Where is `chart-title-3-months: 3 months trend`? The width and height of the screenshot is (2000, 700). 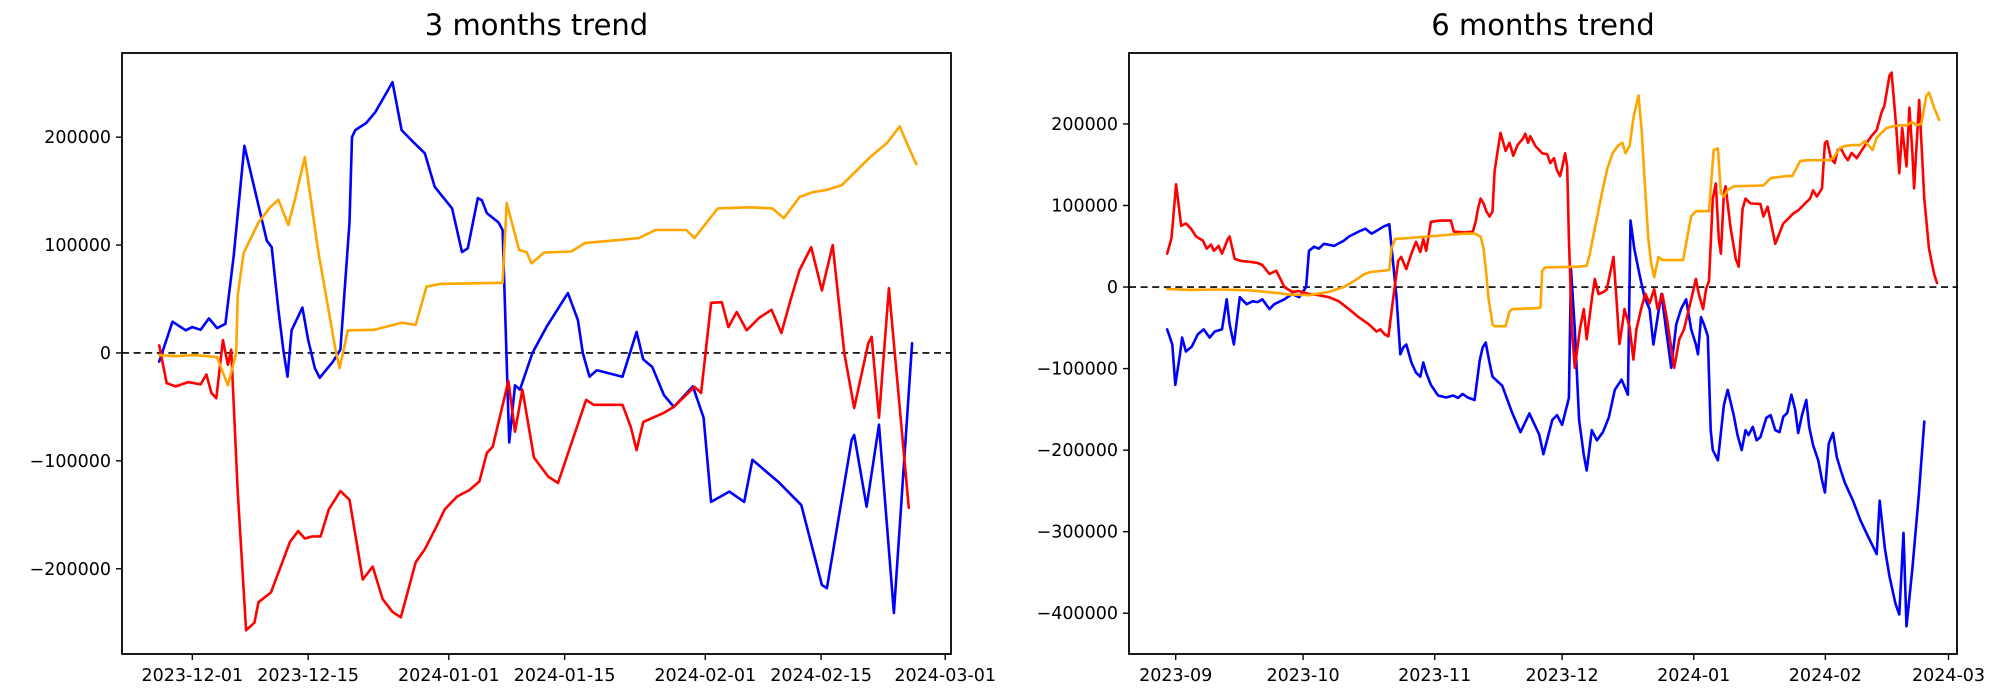 chart-title-3-months: 3 months trend is located at coordinates (536, 25).